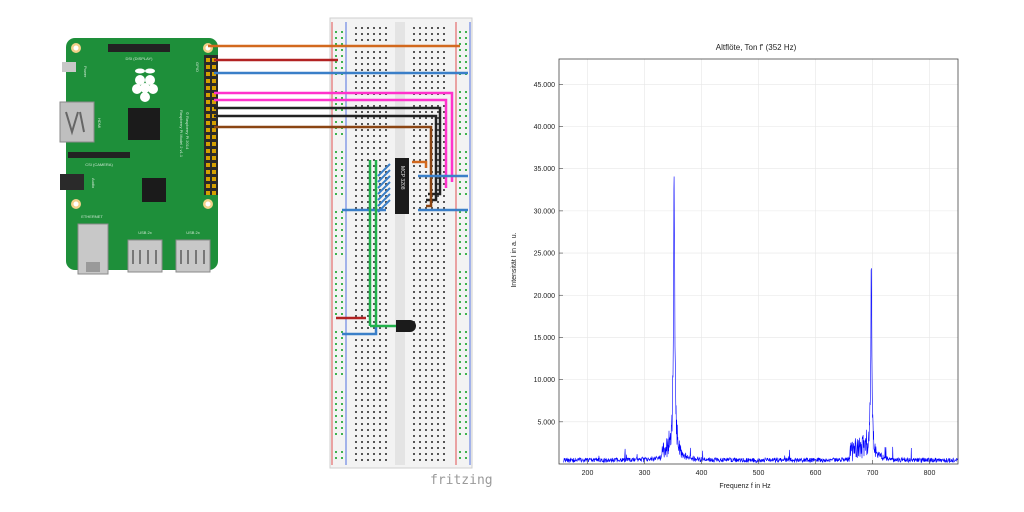 Image resolution: width=1024 pixels, height=512 pixels. What do you see at coordinates (645, 473) in the screenshot?
I see `x-tick-label: 300` at bounding box center [645, 473].